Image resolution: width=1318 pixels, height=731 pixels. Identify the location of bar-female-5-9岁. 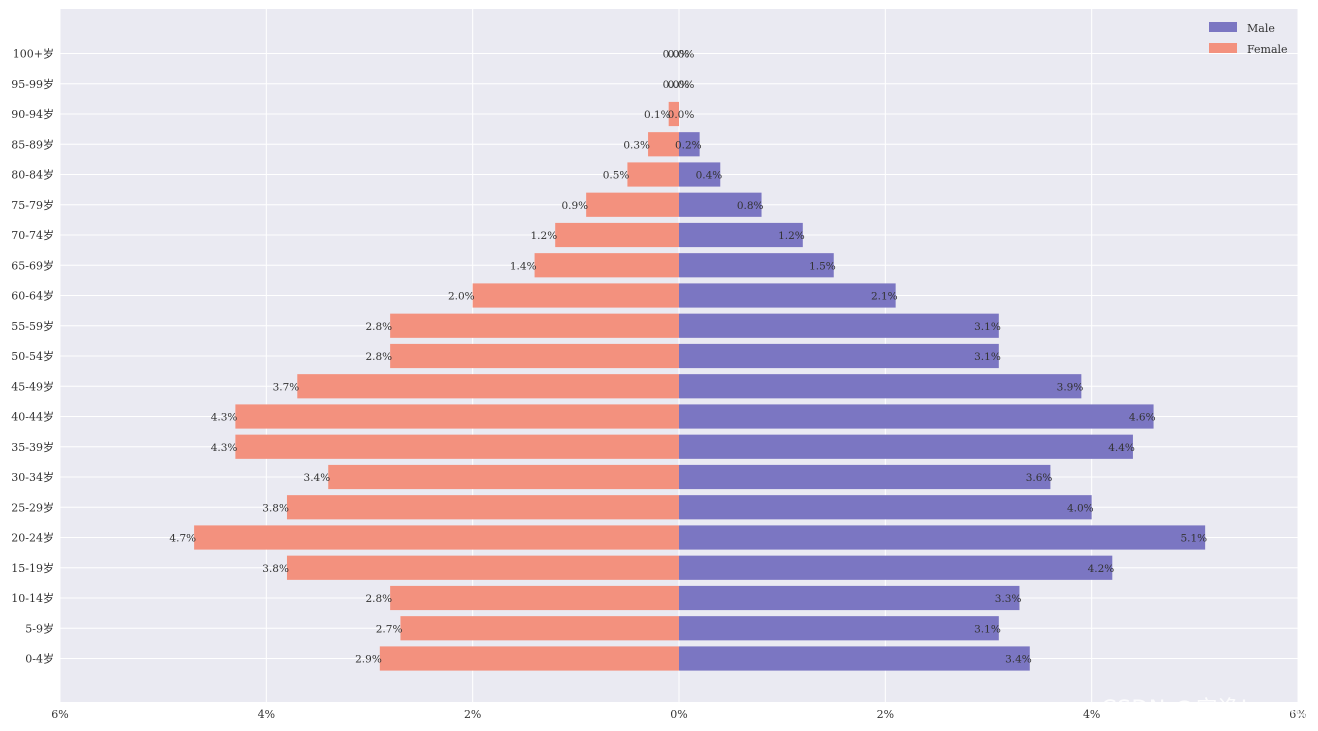
(539, 628).